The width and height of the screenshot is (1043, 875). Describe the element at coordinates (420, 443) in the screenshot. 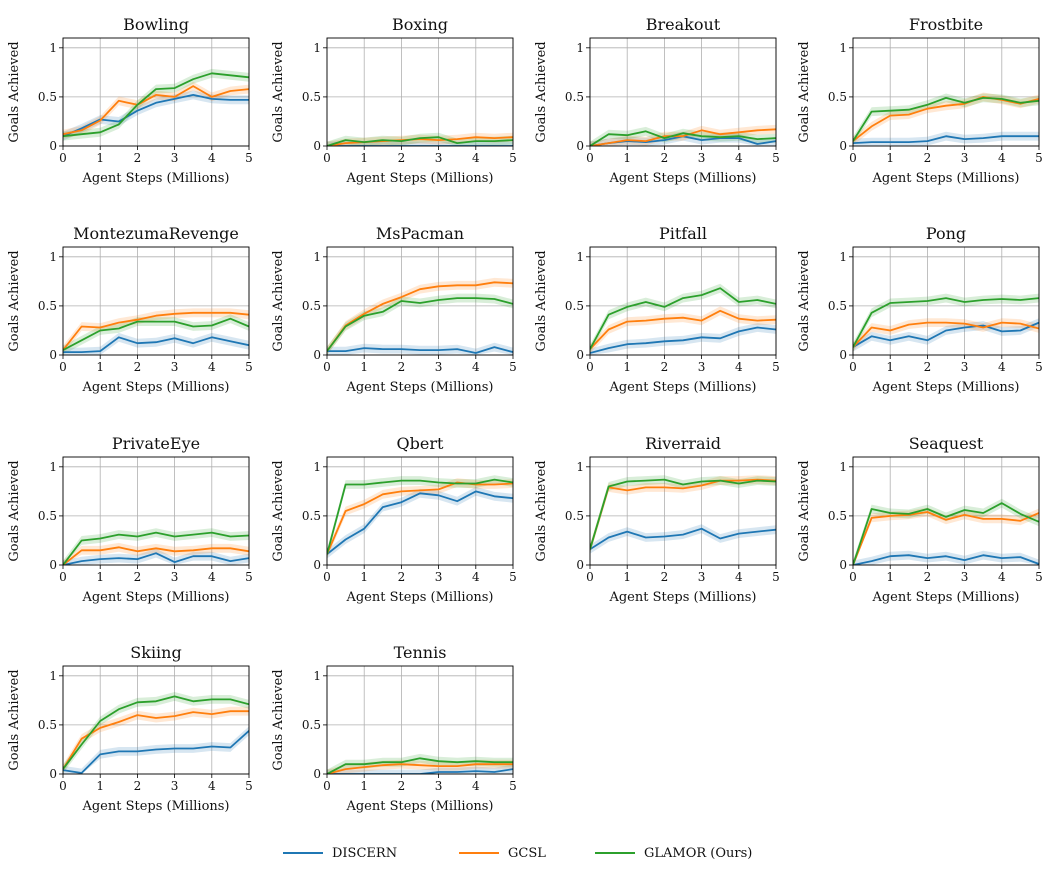

I see `panel-title: Qbert` at that location.